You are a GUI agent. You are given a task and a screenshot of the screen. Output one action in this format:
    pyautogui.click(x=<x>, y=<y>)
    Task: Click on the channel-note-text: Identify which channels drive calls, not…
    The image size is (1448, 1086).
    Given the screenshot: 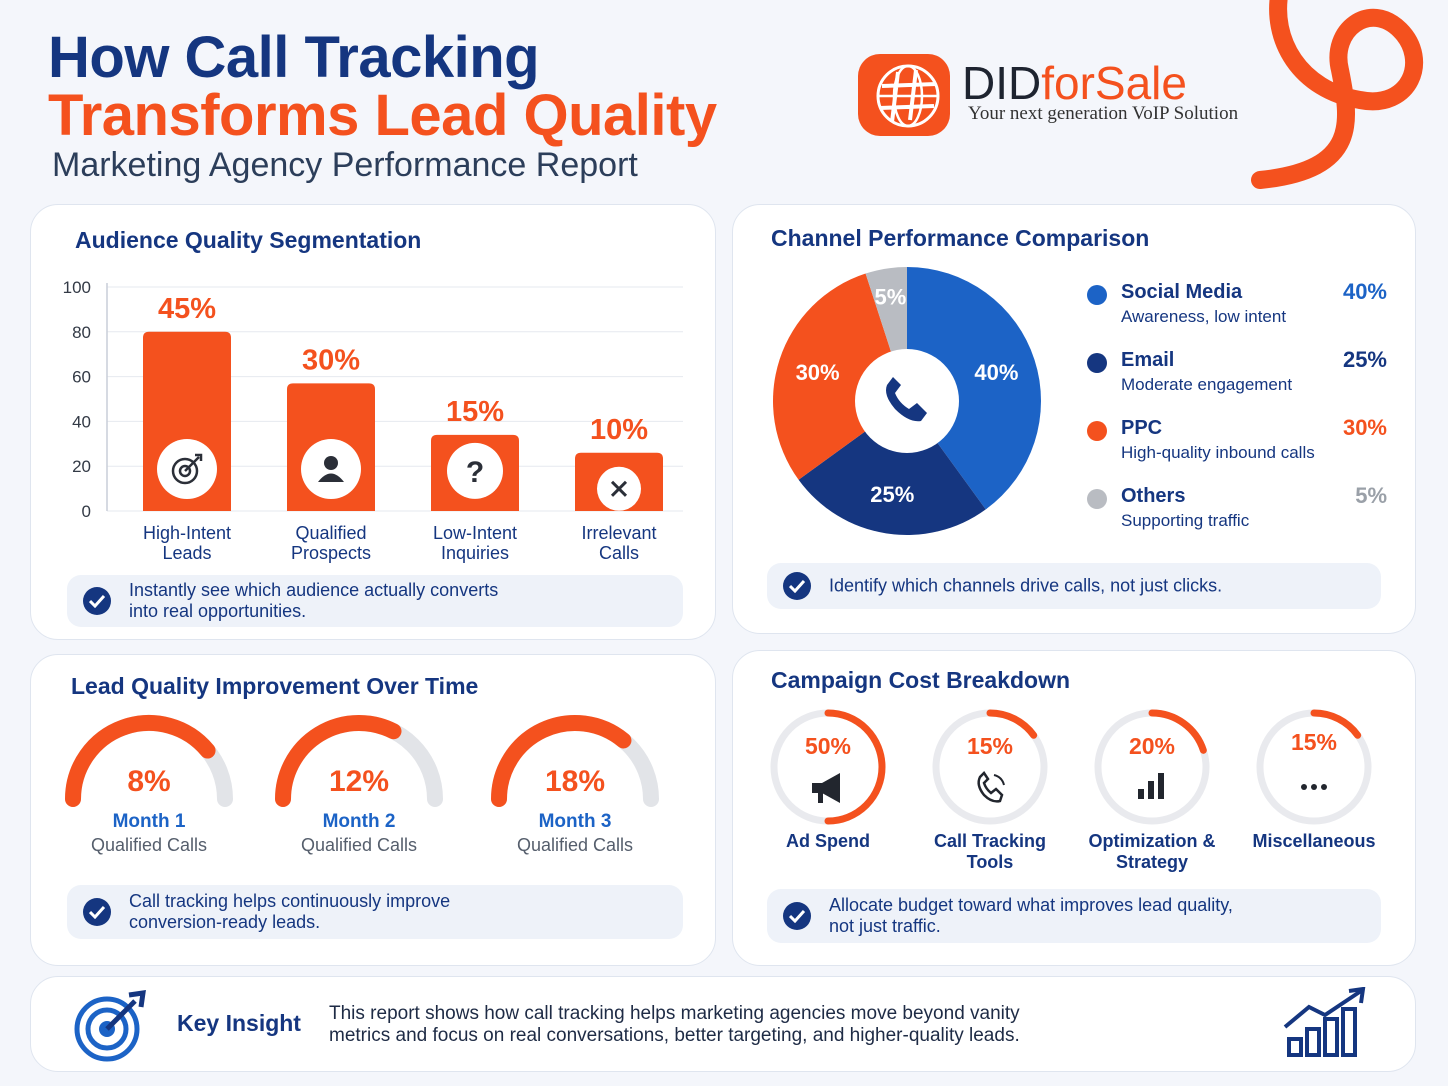 What is the action you would take?
    pyautogui.click(x=1026, y=585)
    